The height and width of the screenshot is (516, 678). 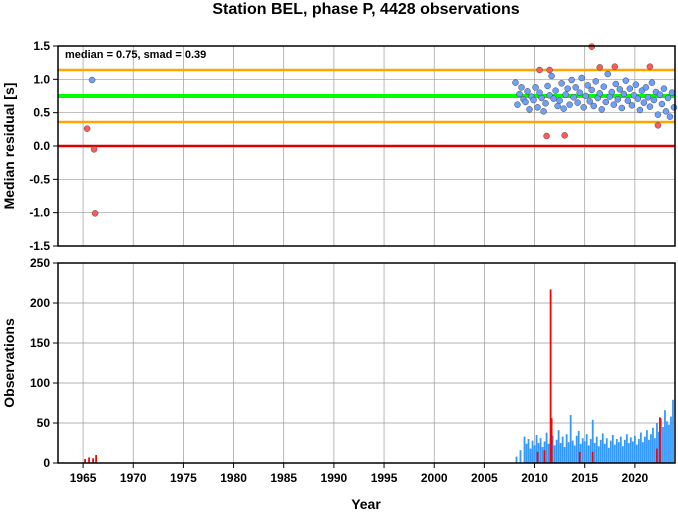 What do you see at coordinates (9, 363) in the screenshot?
I see `bottom-y-axis-label: Observations` at bounding box center [9, 363].